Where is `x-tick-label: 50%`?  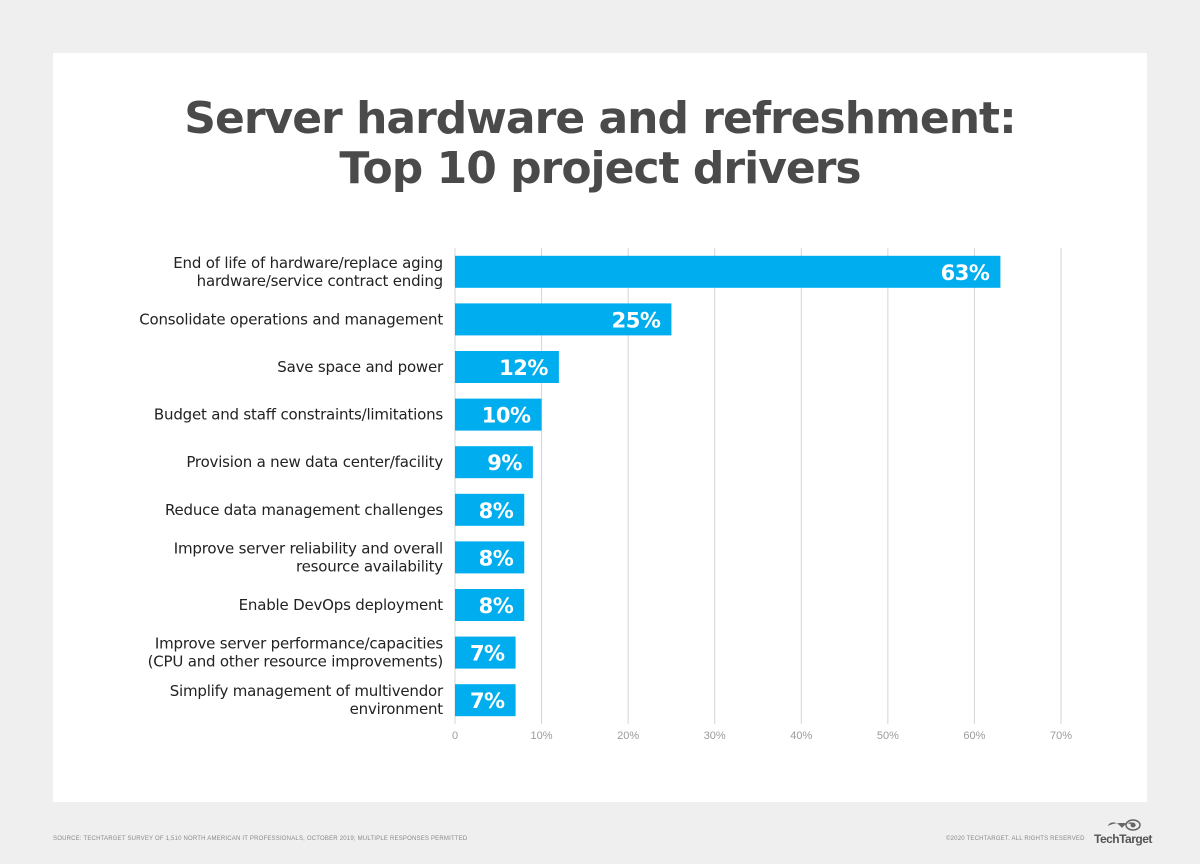 x-tick-label: 50% is located at coordinates (888, 736).